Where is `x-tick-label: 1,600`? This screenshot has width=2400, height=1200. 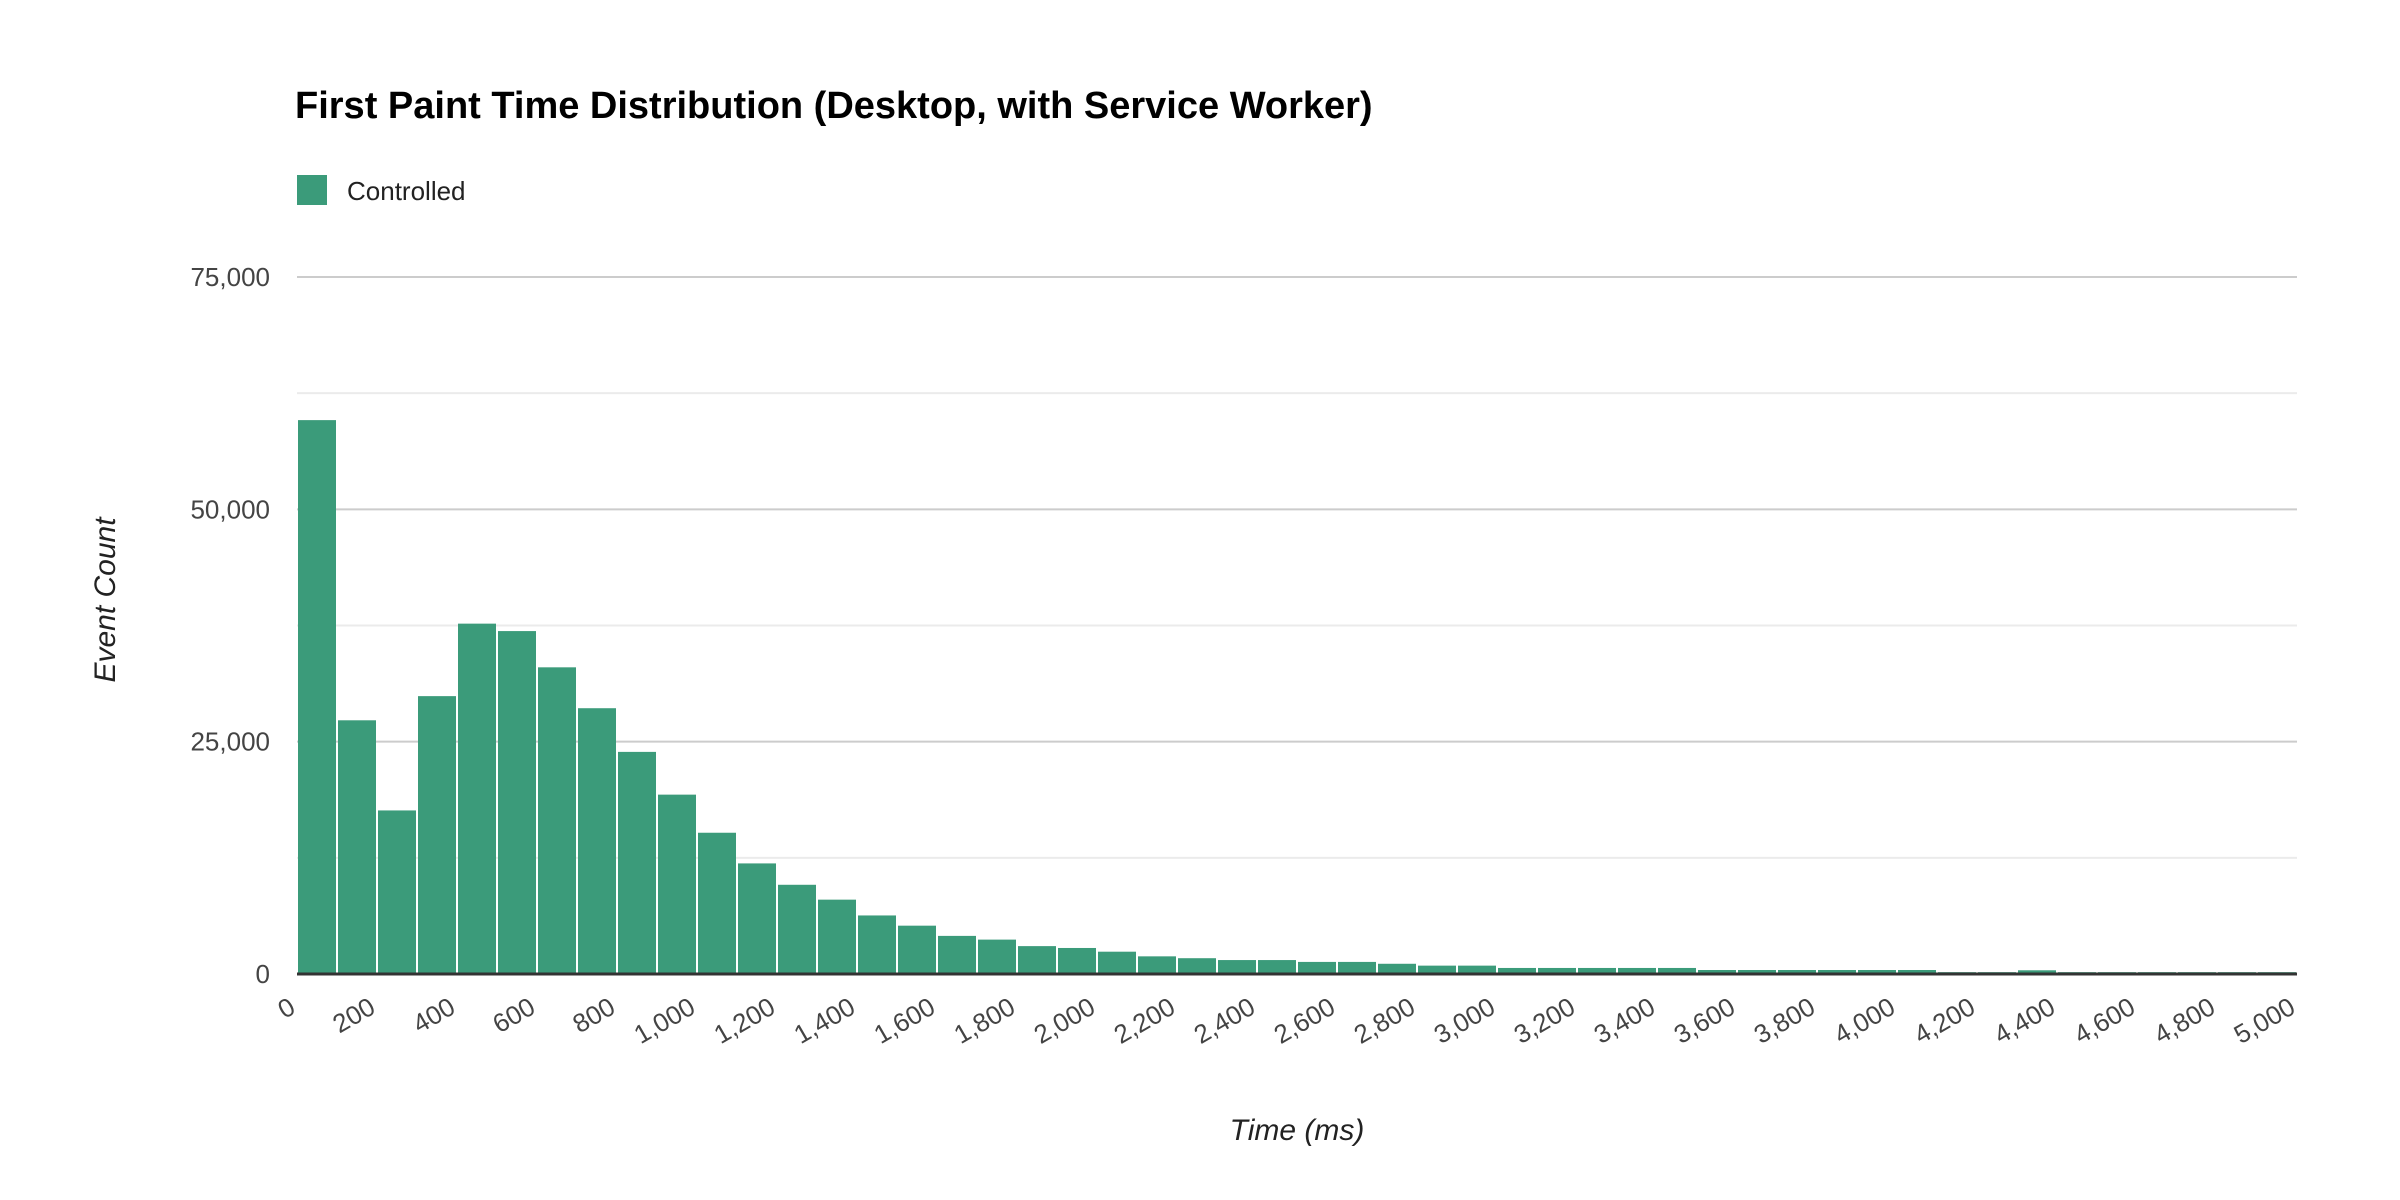
x-tick-label: 1,600 is located at coordinates (904, 1020).